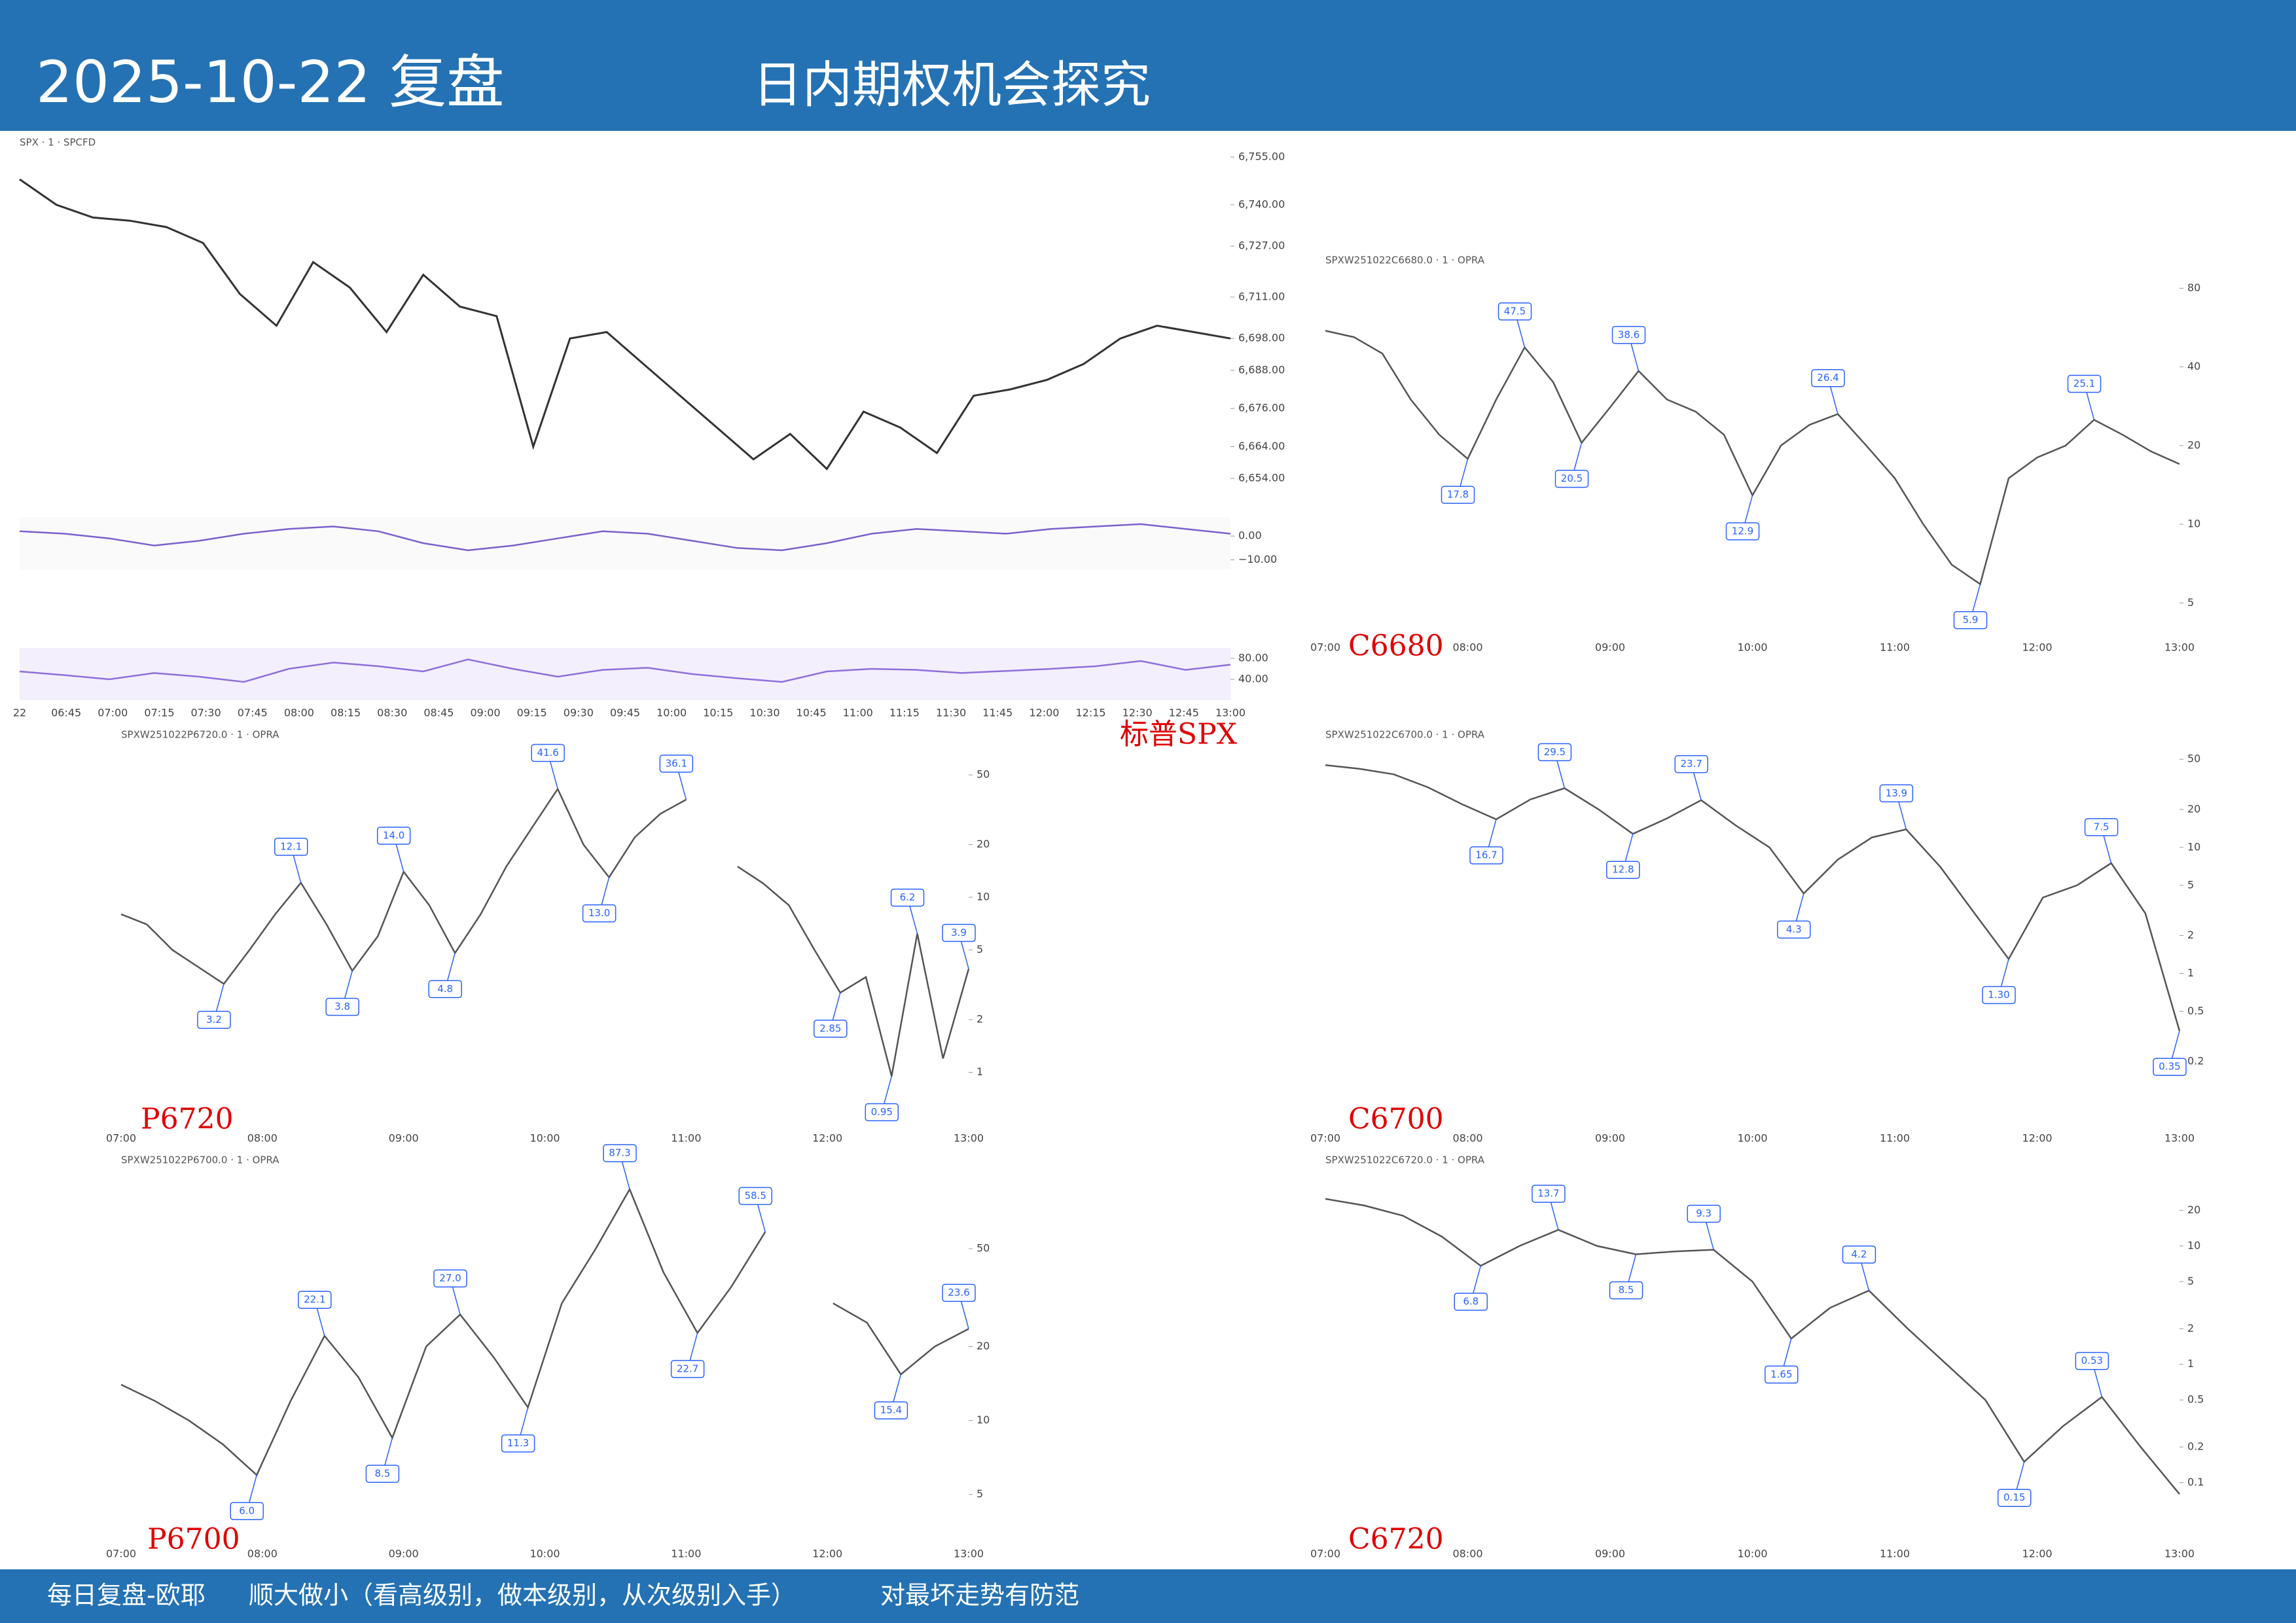 Image resolution: width=2296 pixels, height=1623 pixels. I want to click on callout-label: 1.30, so click(1998, 995).